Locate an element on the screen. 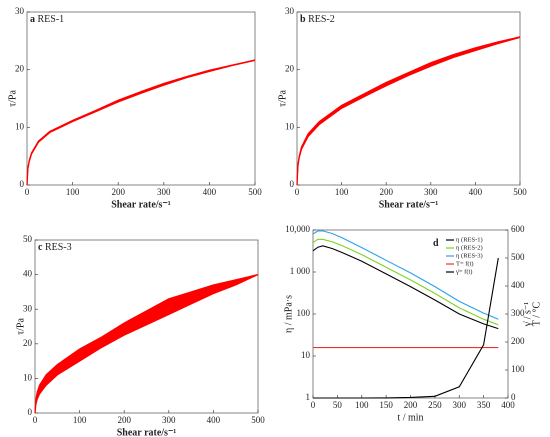 Image resolution: width=550 pixels, height=437 pixels. x-axis-label: t / min is located at coordinates (410, 417).